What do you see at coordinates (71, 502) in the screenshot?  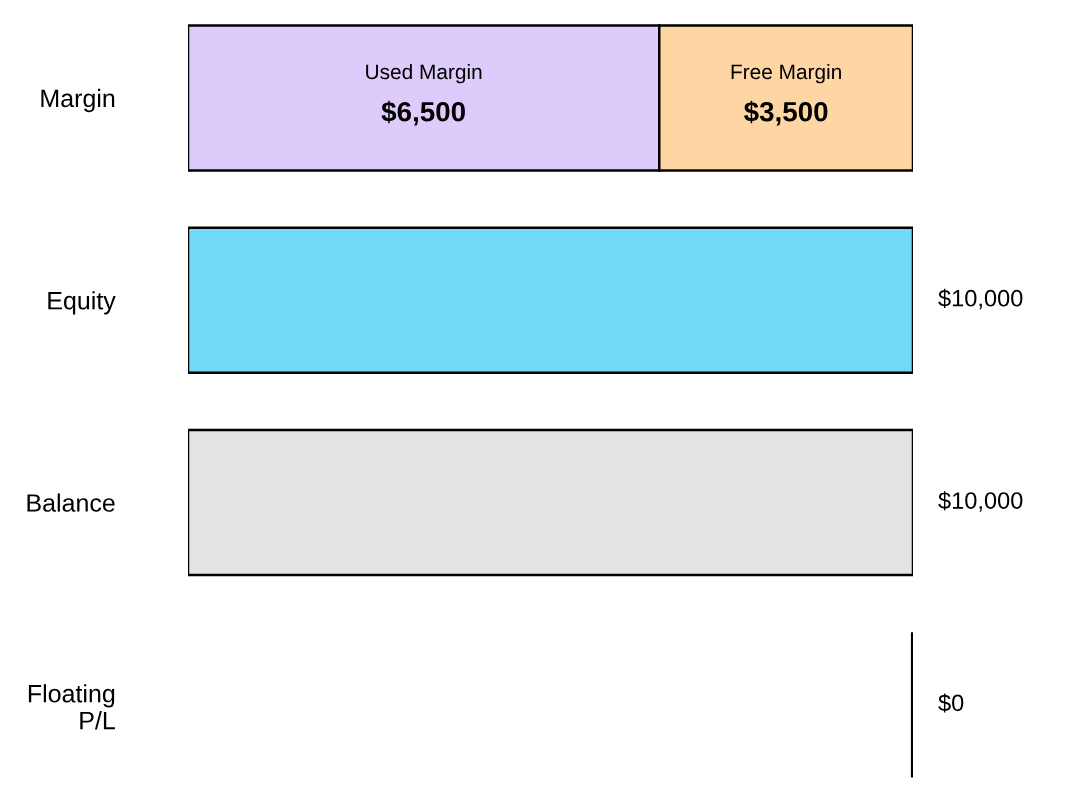 I see `y-tick-label: Balance` at bounding box center [71, 502].